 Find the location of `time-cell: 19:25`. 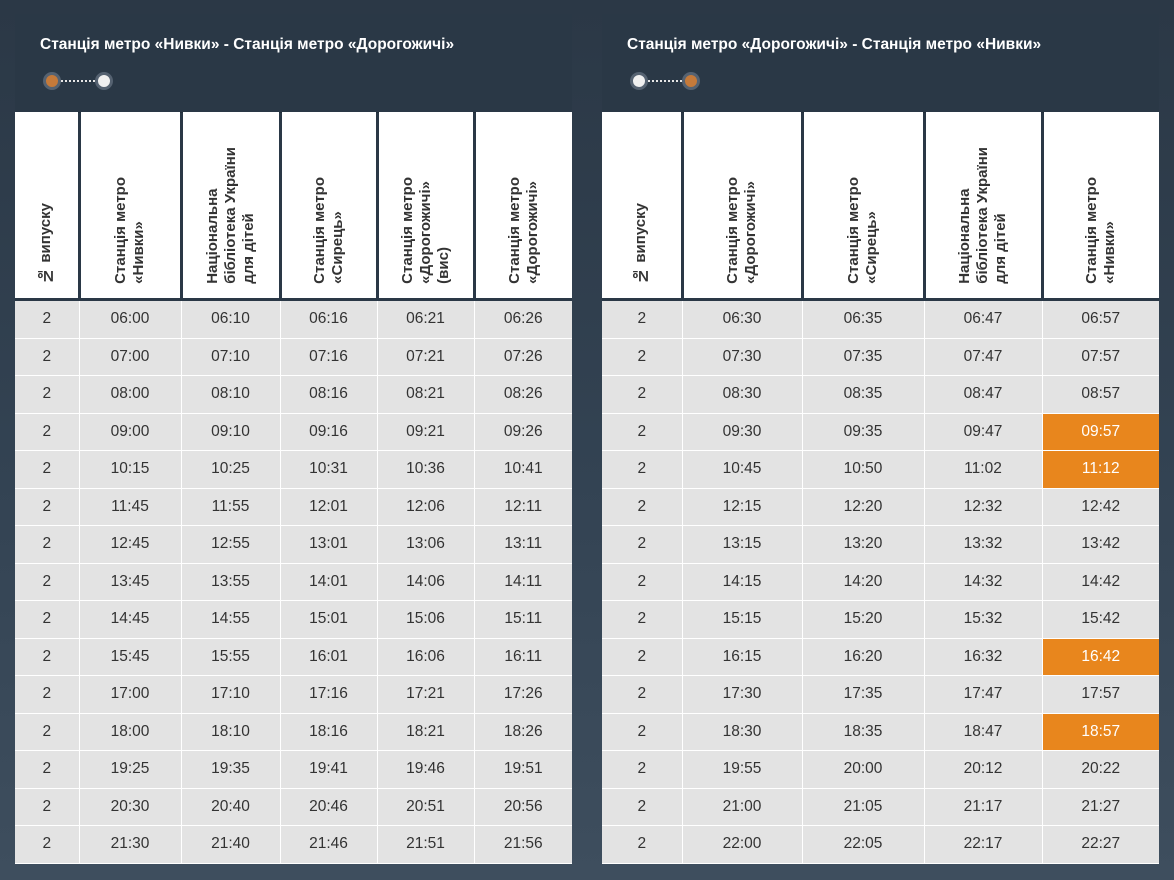

time-cell: 19:25 is located at coordinates (130, 769).